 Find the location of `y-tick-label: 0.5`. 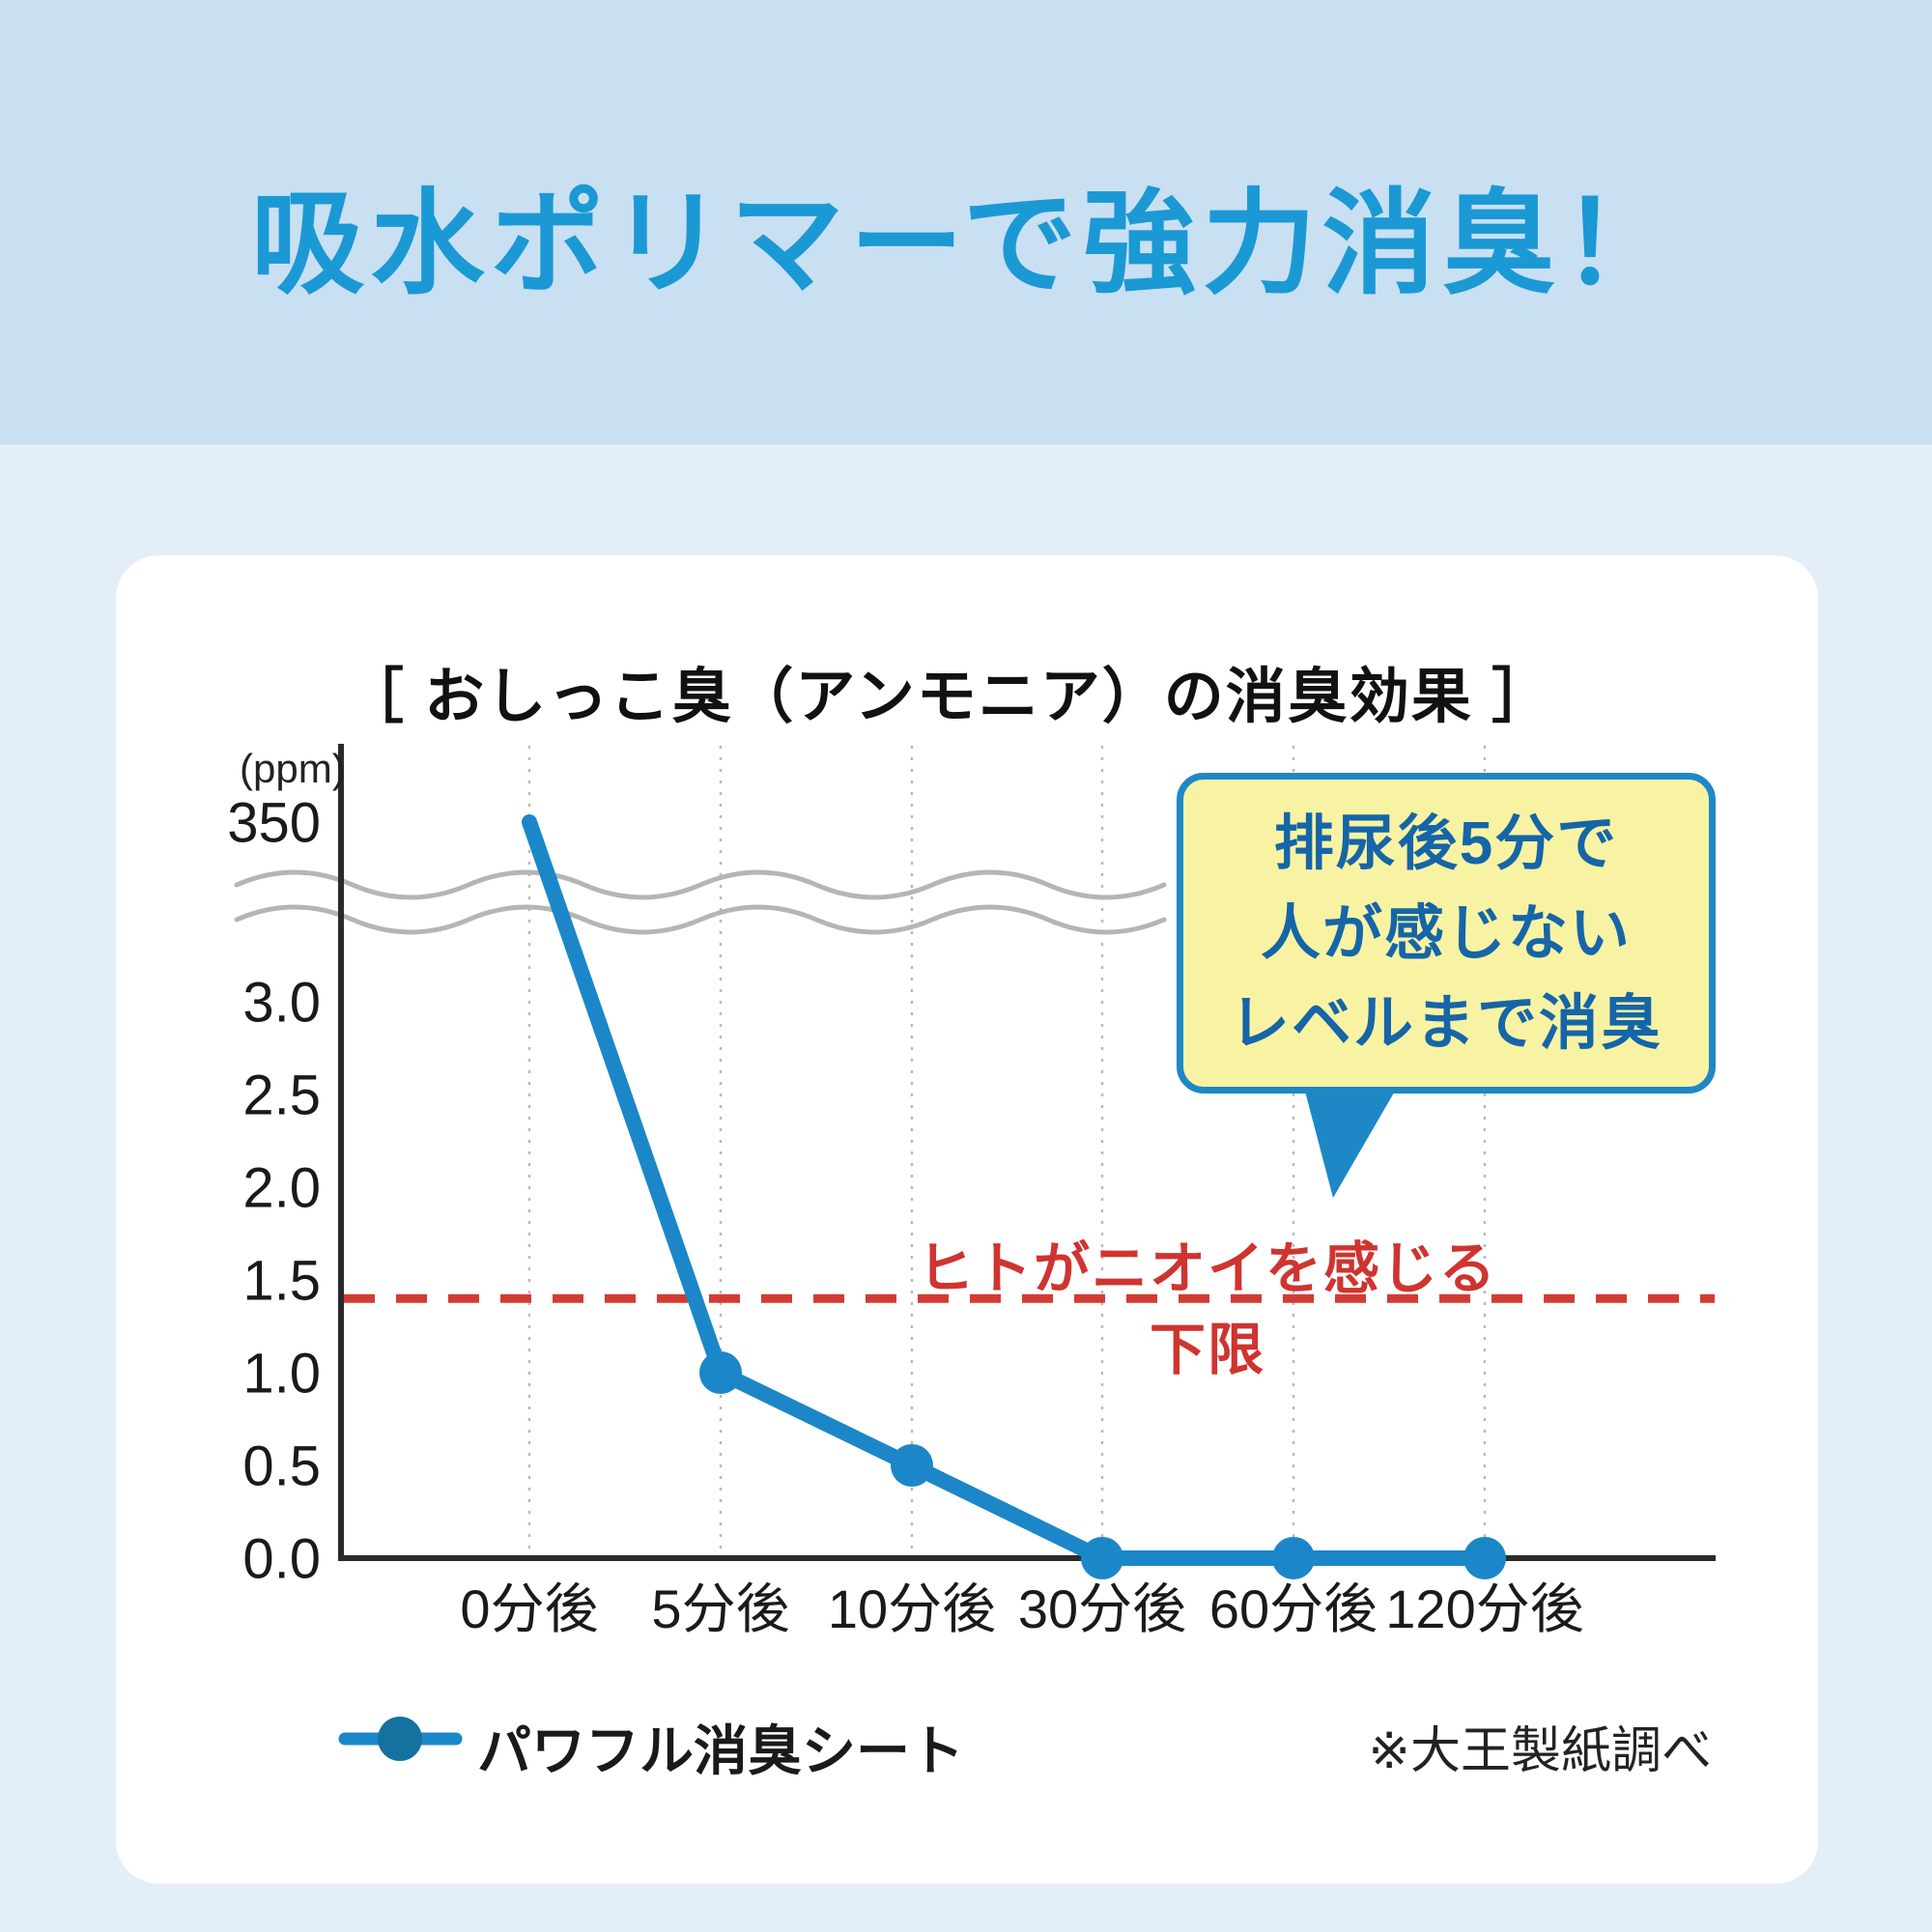

y-tick-label: 0.5 is located at coordinates (281, 1466).